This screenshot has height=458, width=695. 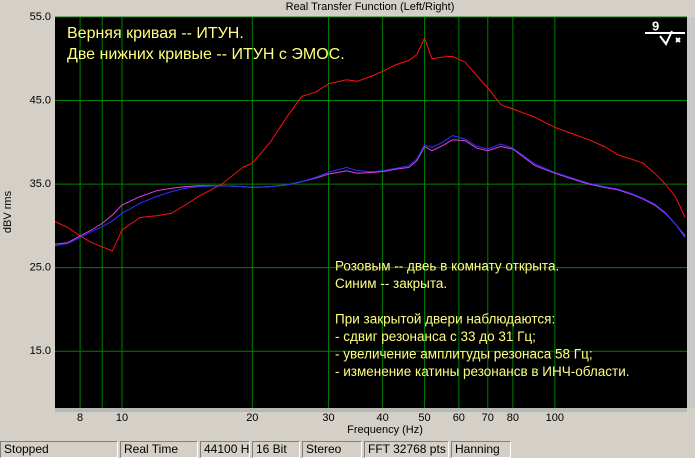 What do you see at coordinates (464, 354) in the screenshot?
I see `annotation: - увеличение амплитуды резонаса 58 Гц;` at bounding box center [464, 354].